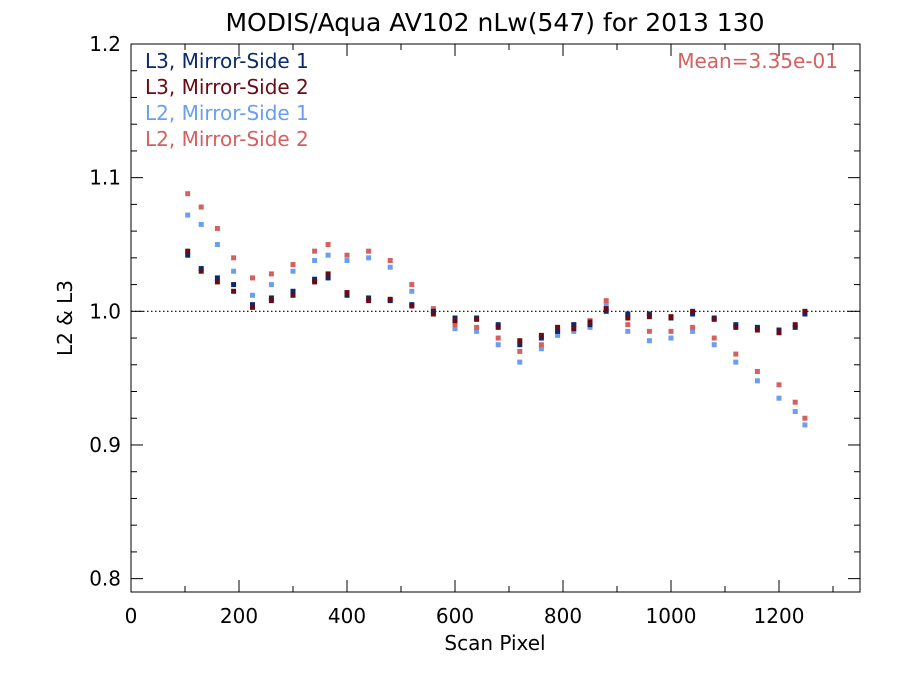 The width and height of the screenshot is (900, 675). What do you see at coordinates (455, 616) in the screenshot?
I see `x-tick-label: 600` at bounding box center [455, 616].